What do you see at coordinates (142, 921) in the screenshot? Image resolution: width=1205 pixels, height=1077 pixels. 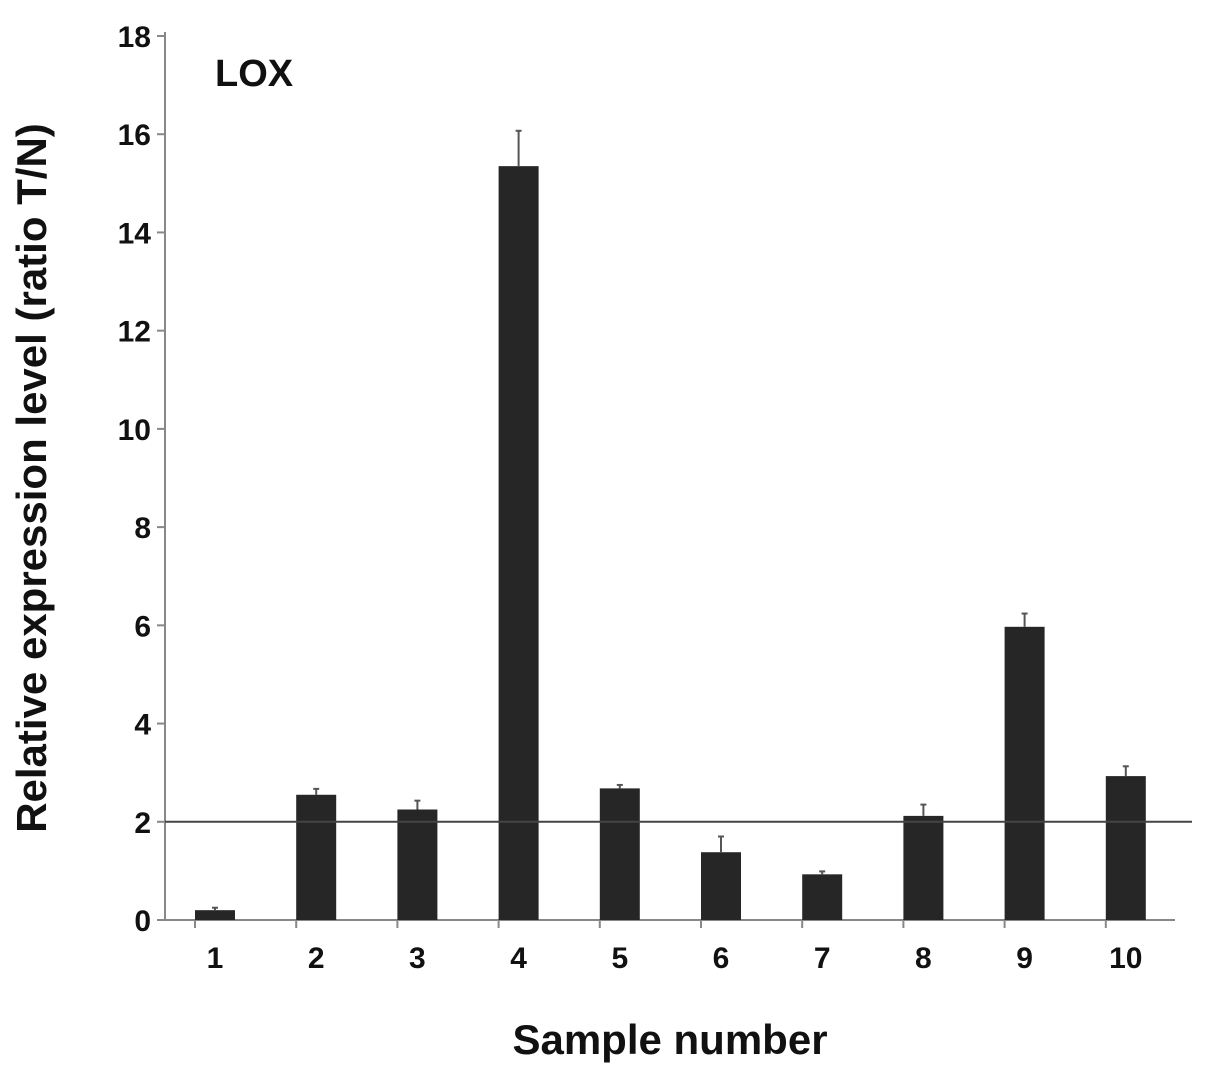 I see `y-tick-label: 0` at bounding box center [142, 921].